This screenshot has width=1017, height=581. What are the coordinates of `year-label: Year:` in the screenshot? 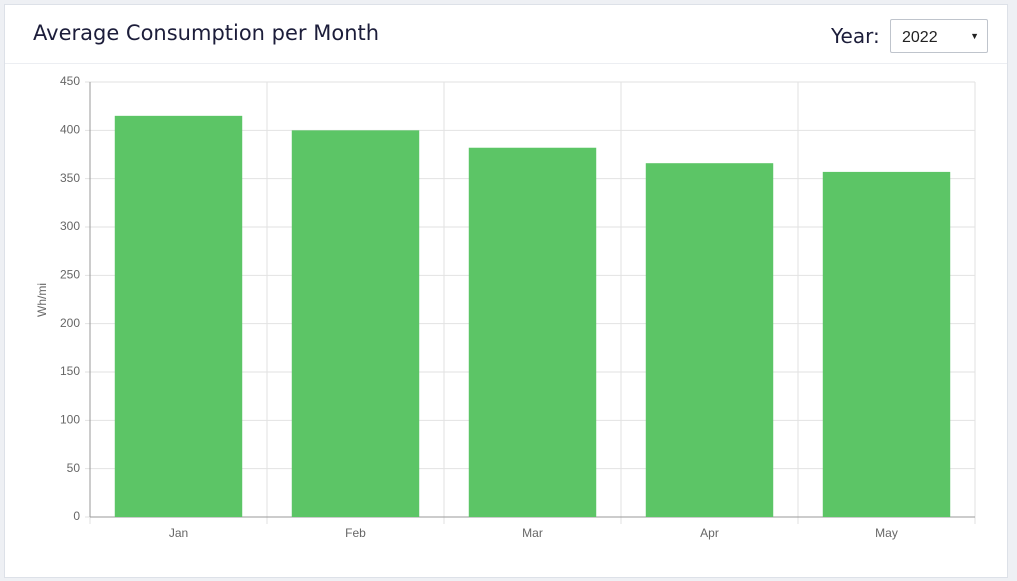 It's located at (855, 36).